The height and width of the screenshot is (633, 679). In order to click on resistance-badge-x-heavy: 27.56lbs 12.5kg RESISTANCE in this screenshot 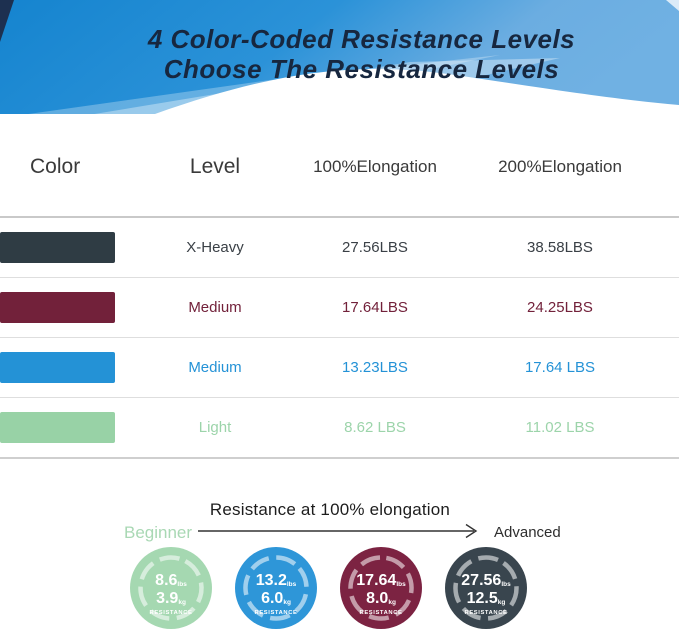, I will do `click(486, 588)`.